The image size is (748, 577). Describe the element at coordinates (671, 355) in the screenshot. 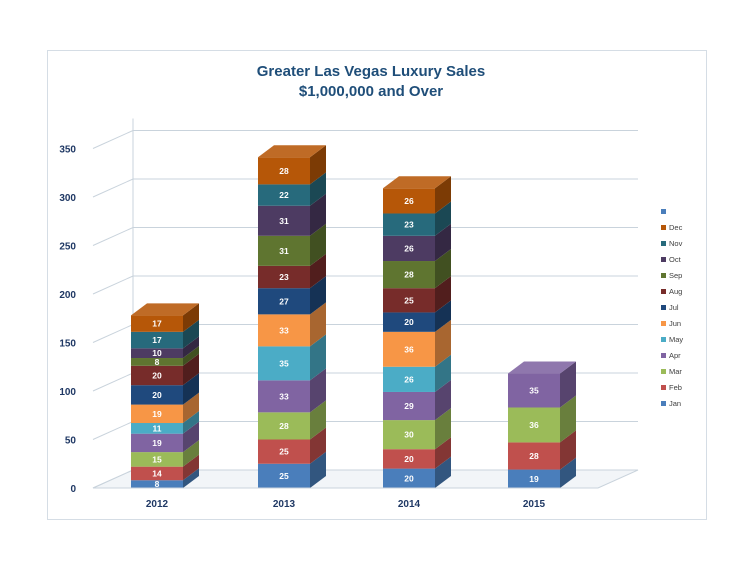

I see `legend-item-apr: Apr` at that location.